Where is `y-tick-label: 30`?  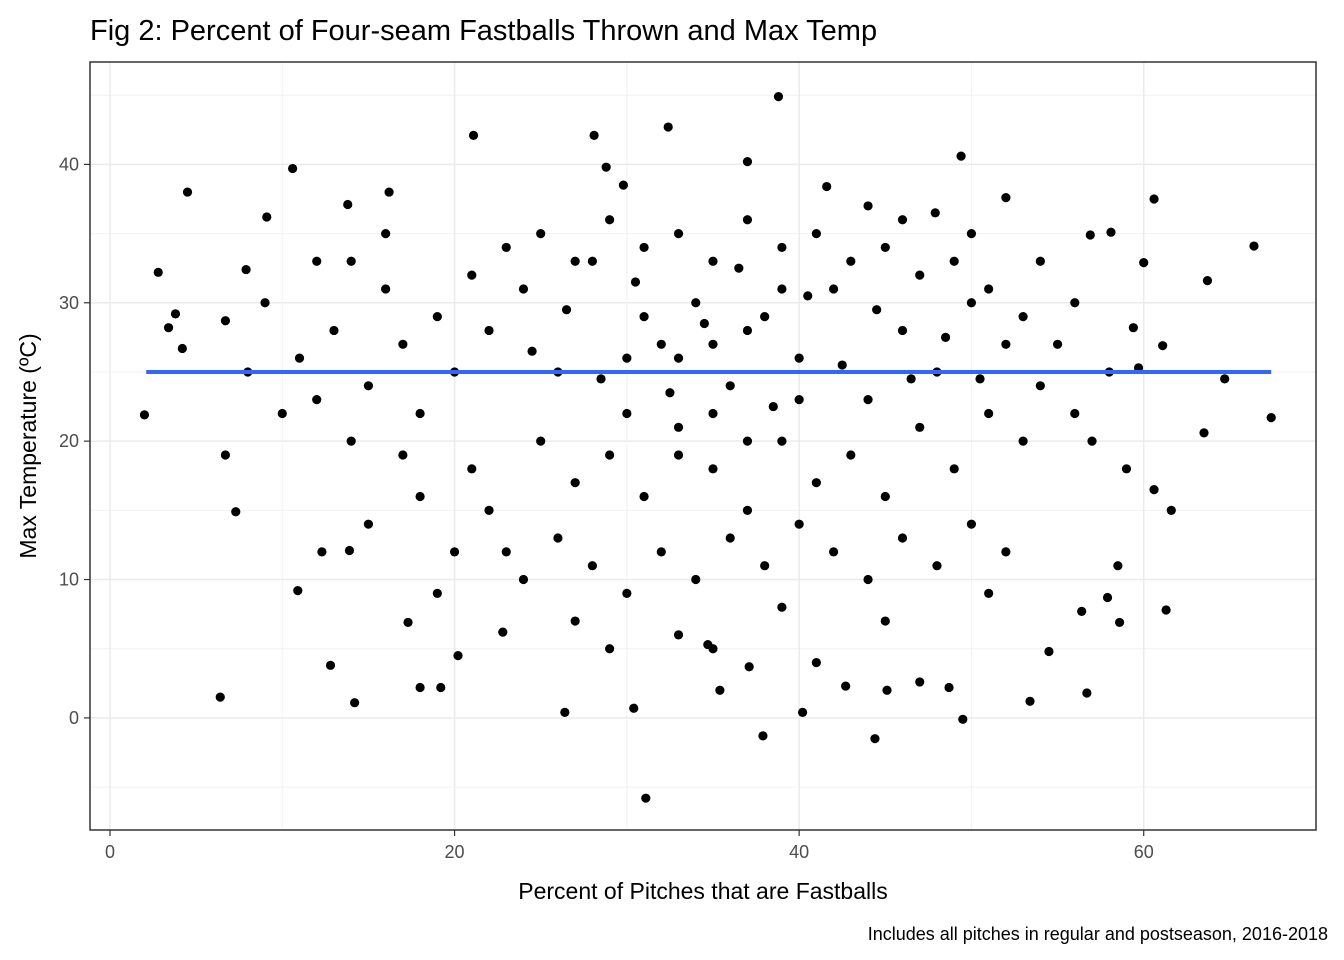
y-tick-label: 30 is located at coordinates (69, 303).